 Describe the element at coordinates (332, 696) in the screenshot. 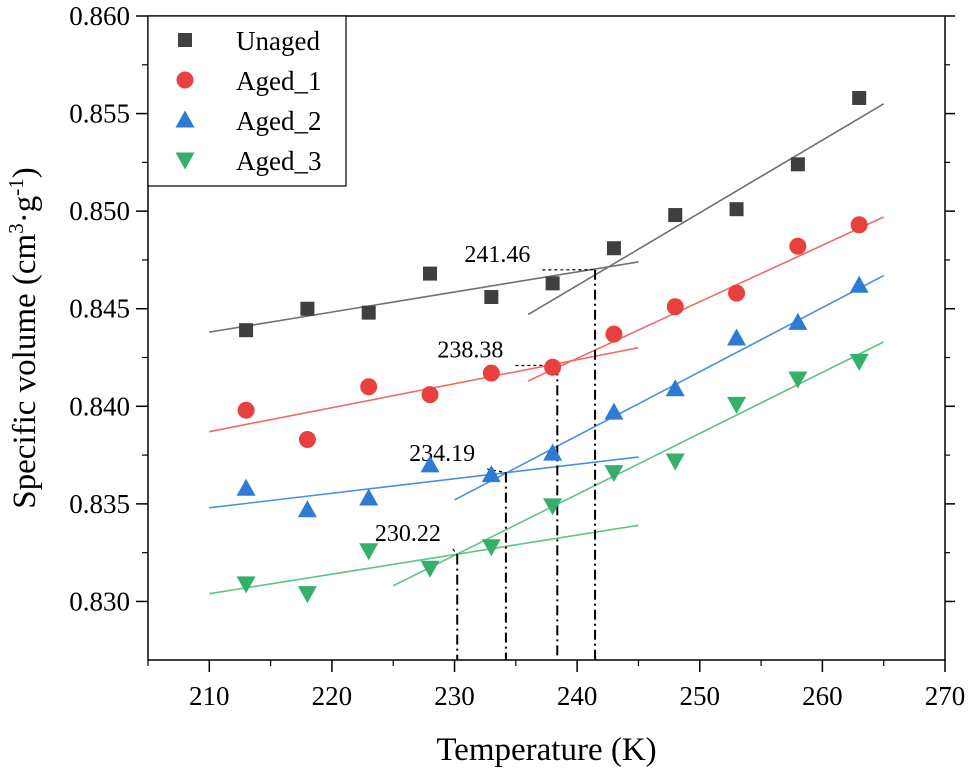

I see `x-tick-label: 220` at that location.